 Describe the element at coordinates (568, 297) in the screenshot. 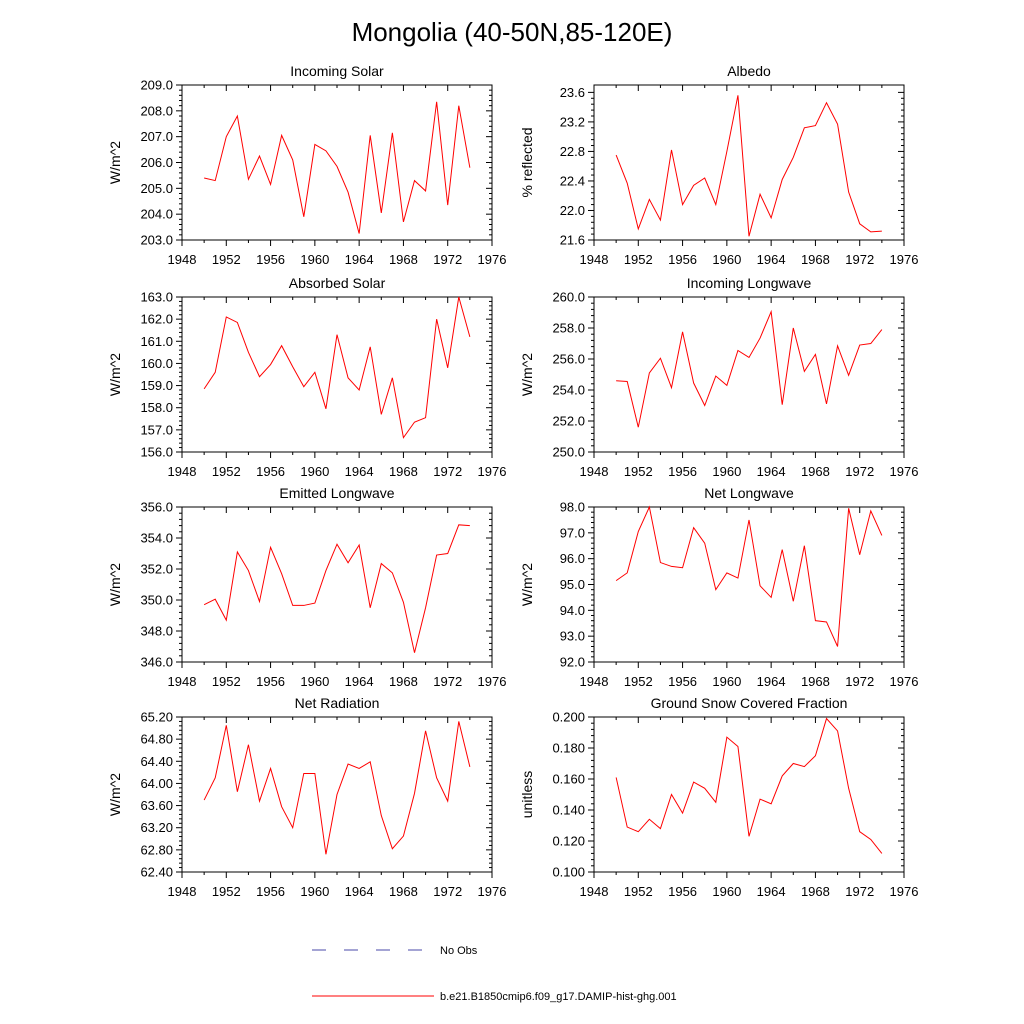

I see `y-tick-label: 260.0` at that location.